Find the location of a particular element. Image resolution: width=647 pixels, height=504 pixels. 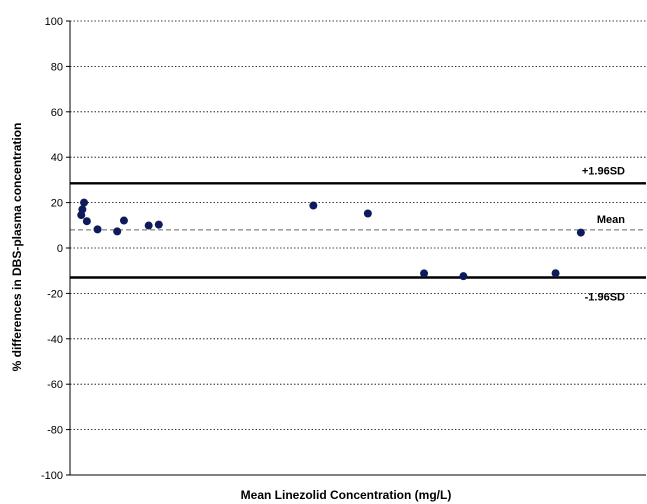

y-tick-label: -20 is located at coordinates (55, 294).